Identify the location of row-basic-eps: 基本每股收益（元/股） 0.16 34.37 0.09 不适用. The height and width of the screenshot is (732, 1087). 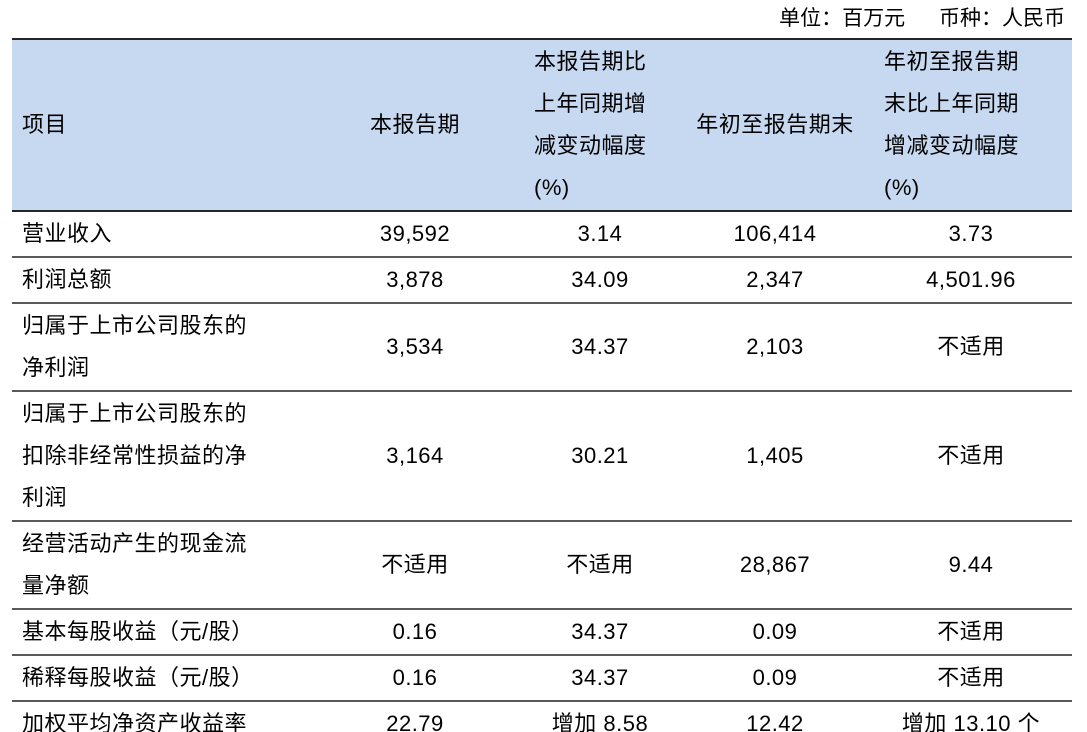
(542, 632).